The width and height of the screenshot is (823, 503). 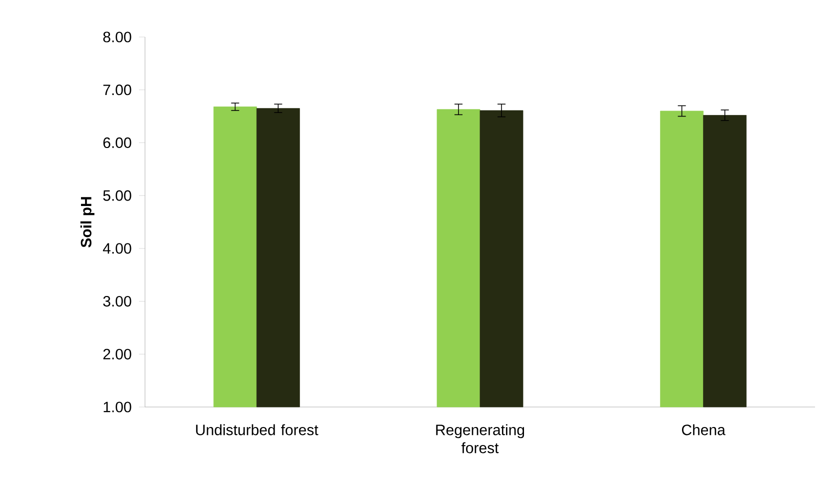 What do you see at coordinates (118, 407) in the screenshot?
I see `y-tick-label: 1.00` at bounding box center [118, 407].